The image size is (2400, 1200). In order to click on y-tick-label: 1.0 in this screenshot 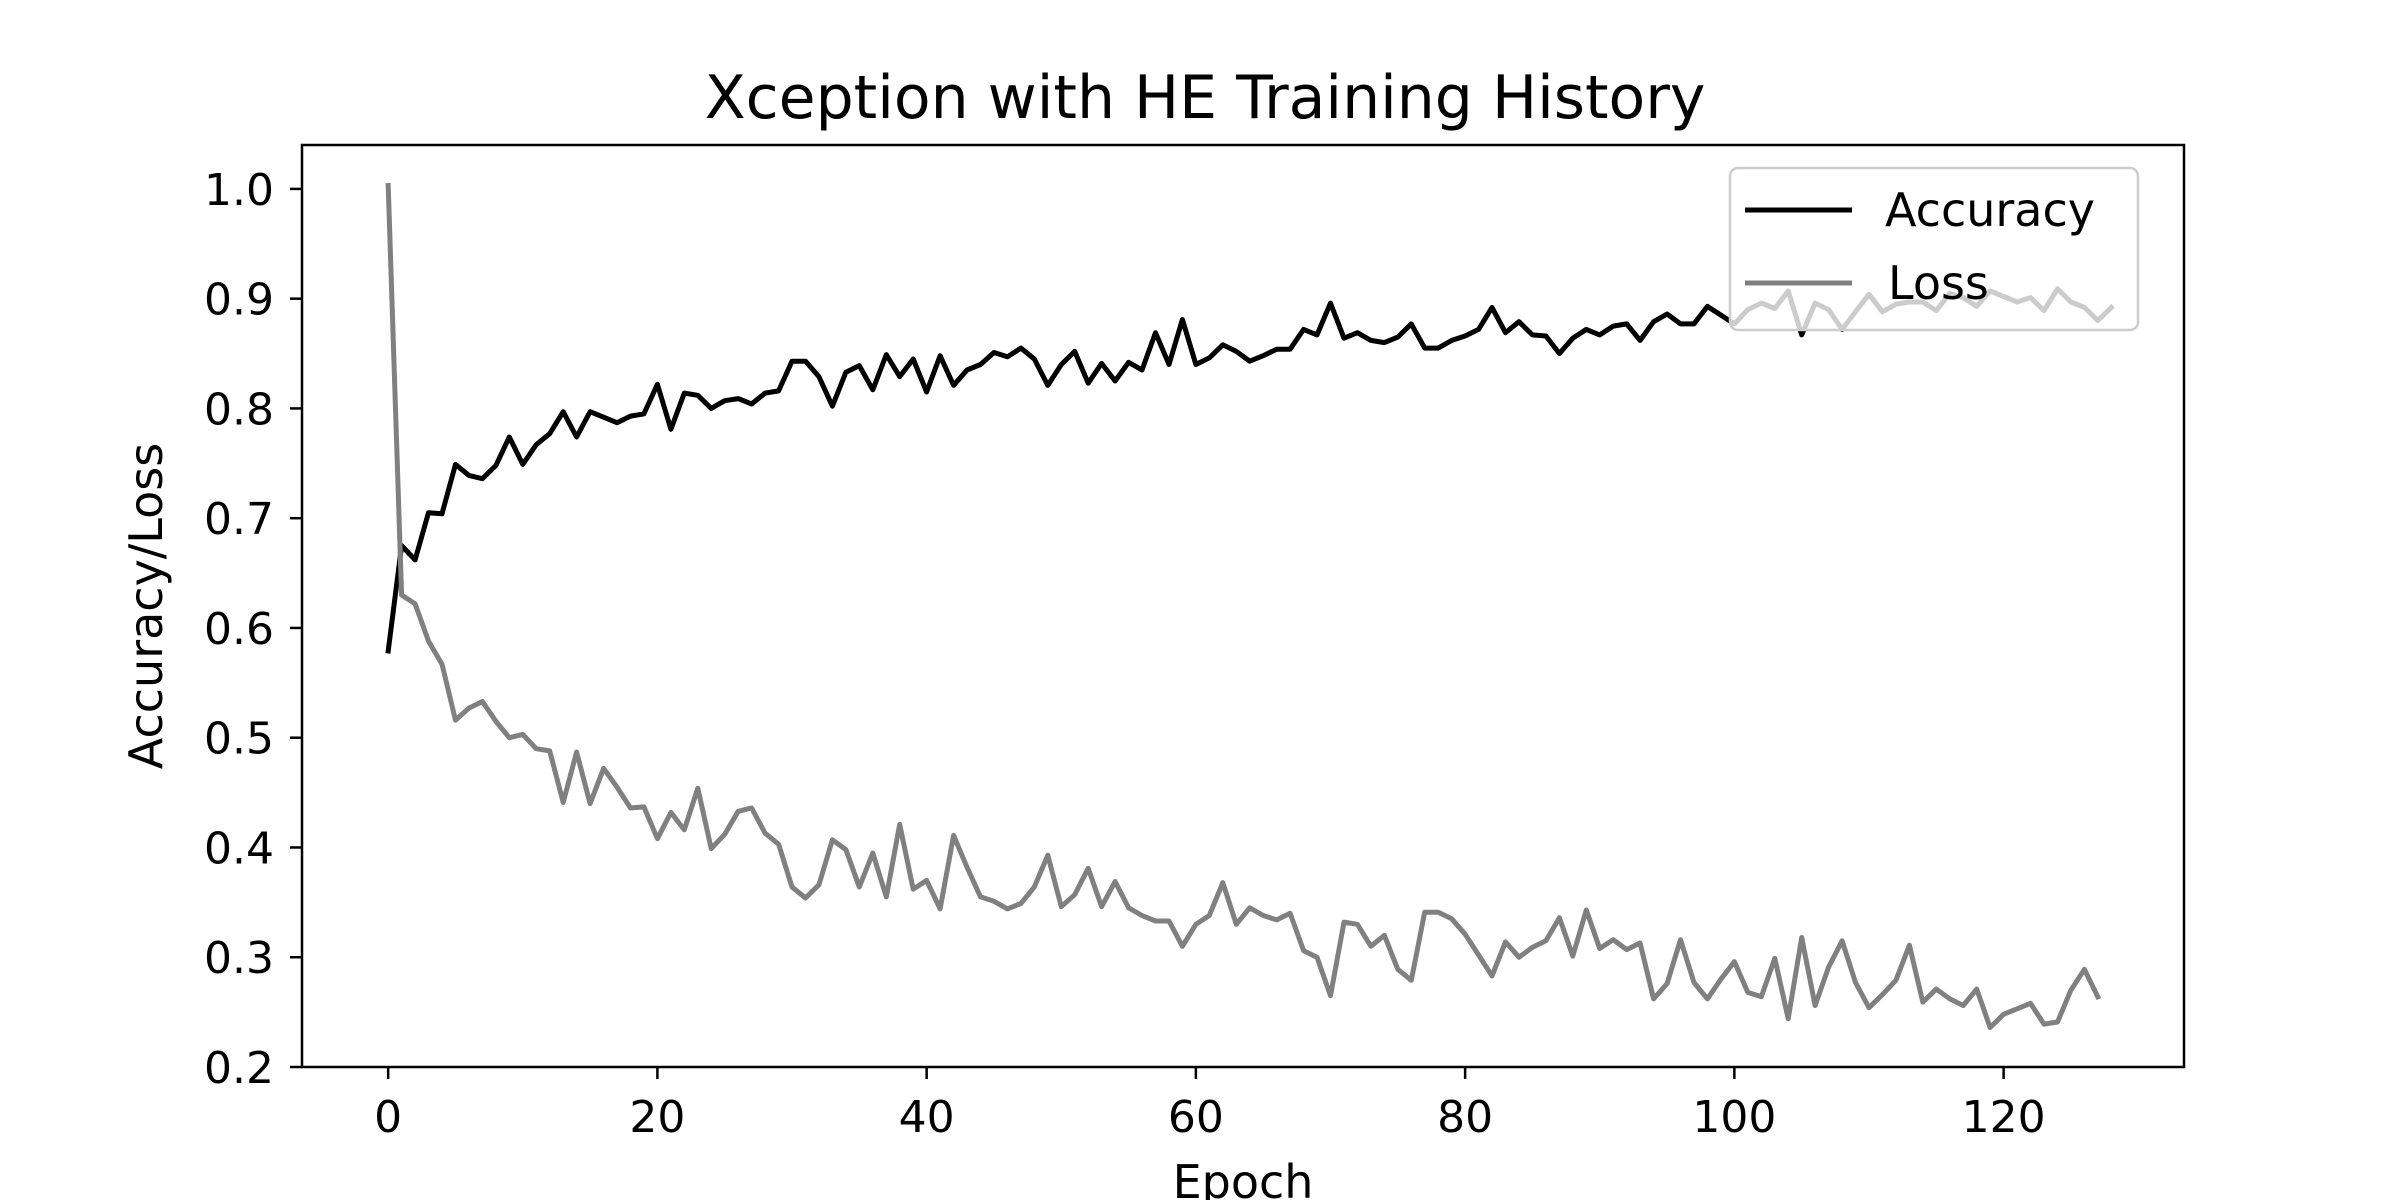, I will do `click(239, 190)`.